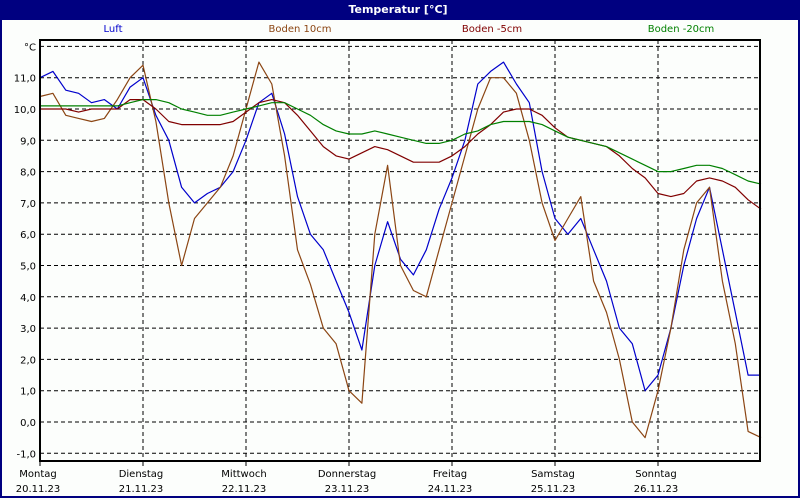 This screenshot has width=800, height=500. I want to click on y-tick-label: 5,0, so click(28, 267).